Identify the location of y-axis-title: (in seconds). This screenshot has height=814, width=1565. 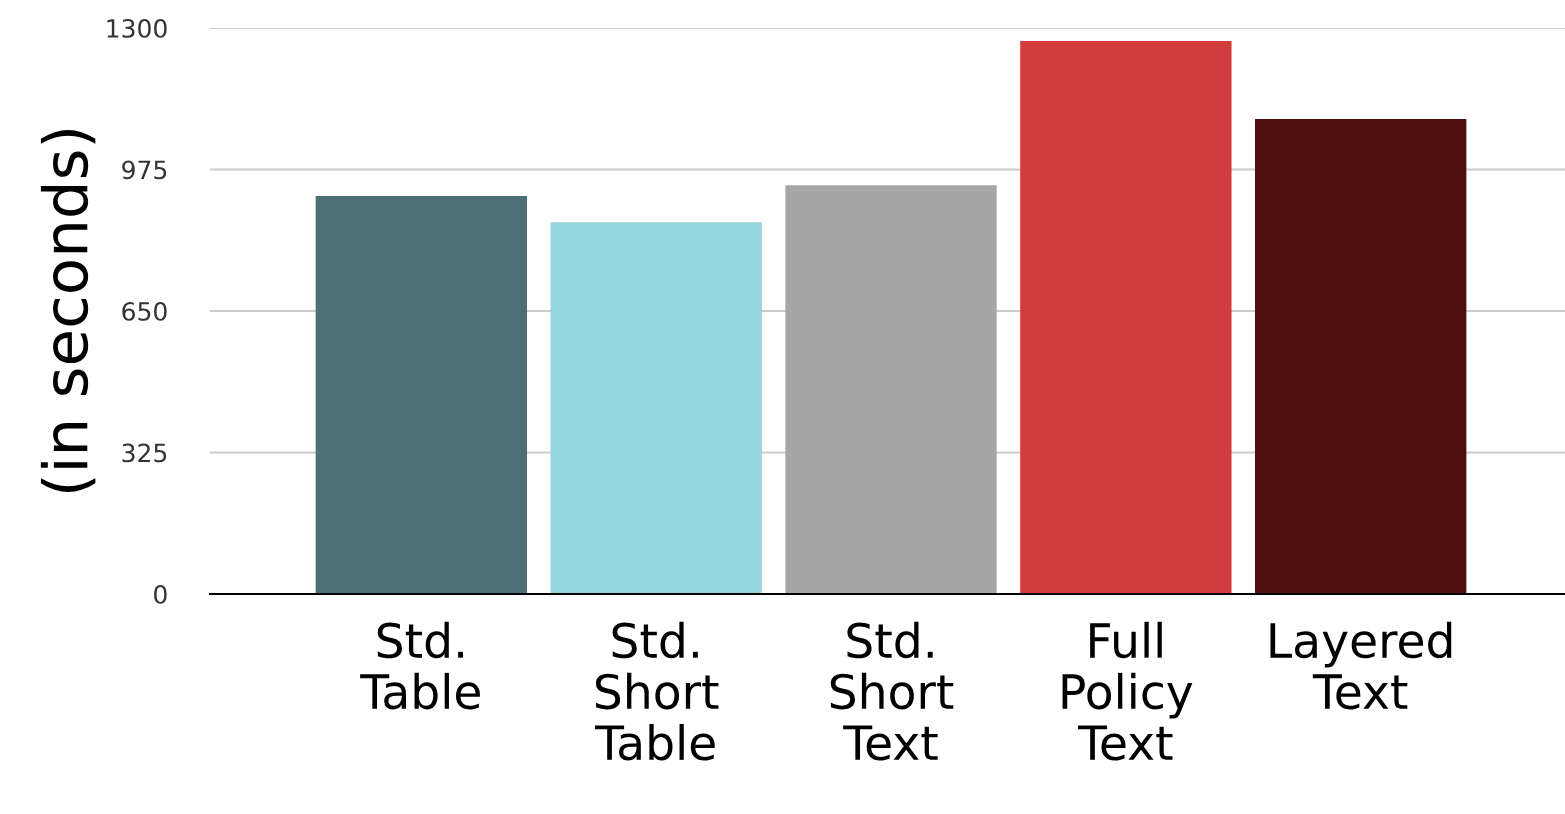
(68, 311).